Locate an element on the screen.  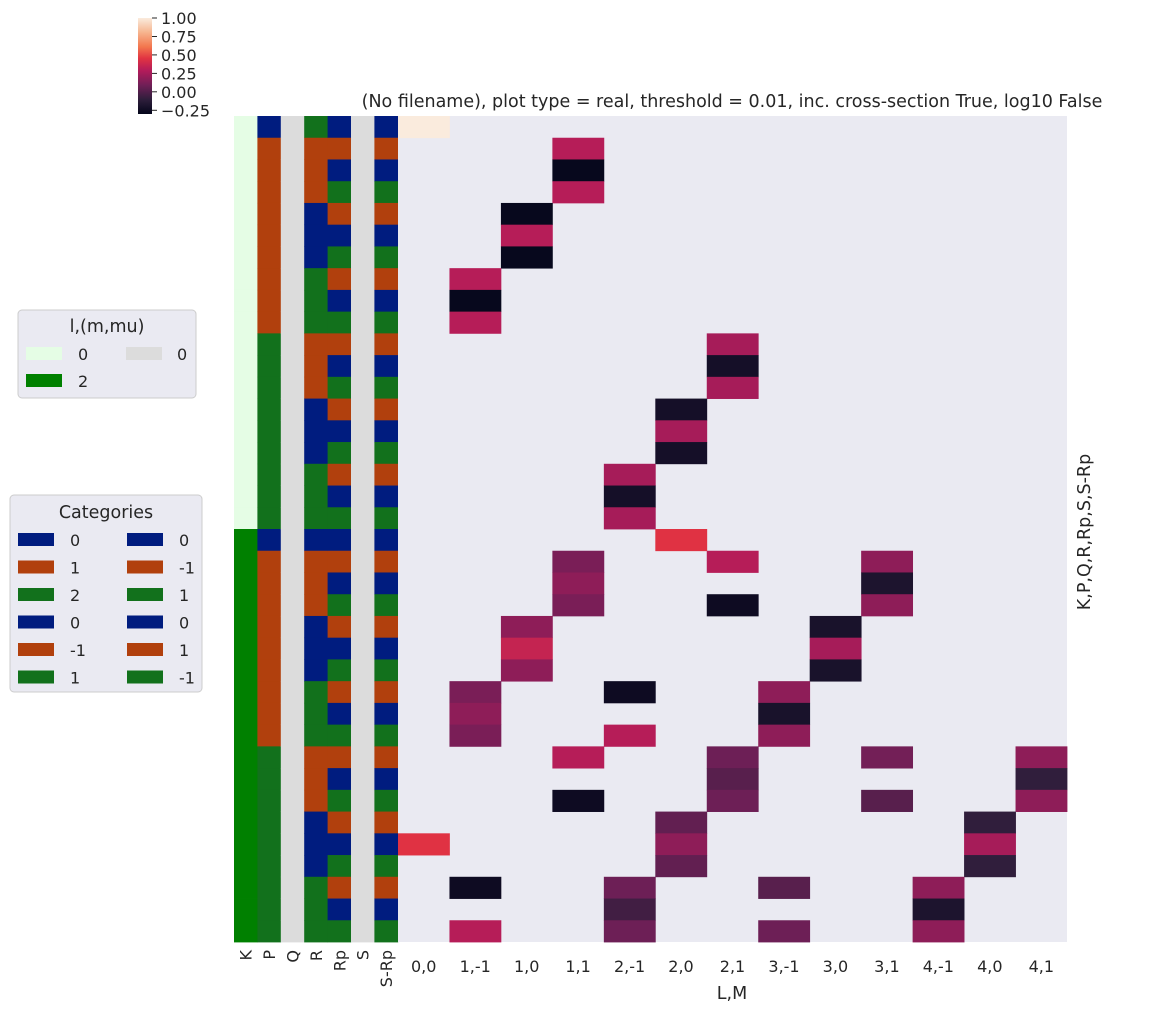
colorbar: 1.000.750.500.250.00−0.25 is located at coordinates (174, 64).